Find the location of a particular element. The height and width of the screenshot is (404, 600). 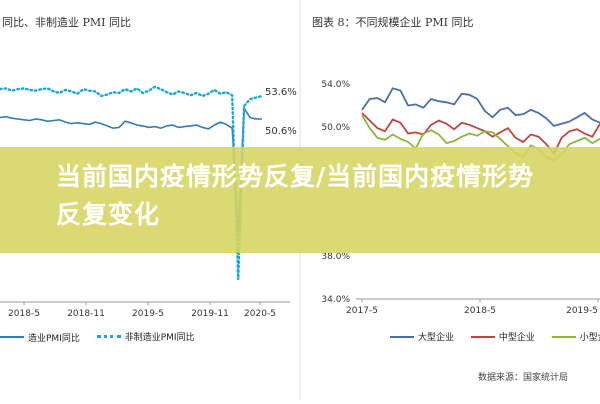

right-x-tick-label: 2018-5 is located at coordinates (480, 311).